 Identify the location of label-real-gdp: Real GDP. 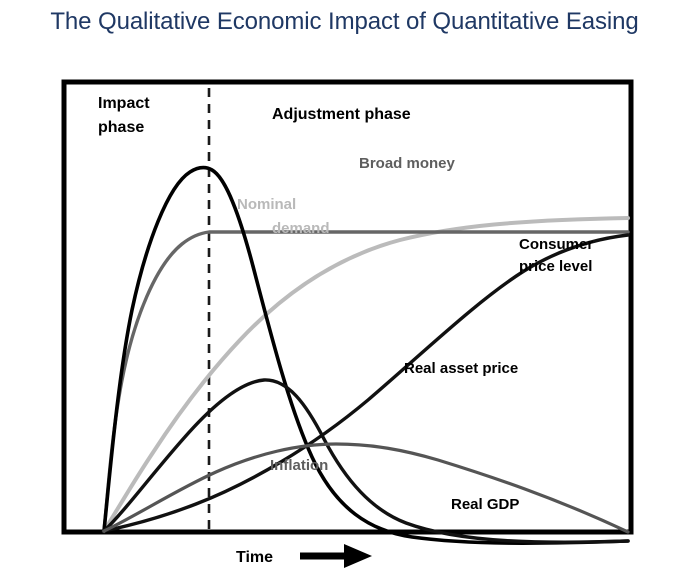
(485, 504).